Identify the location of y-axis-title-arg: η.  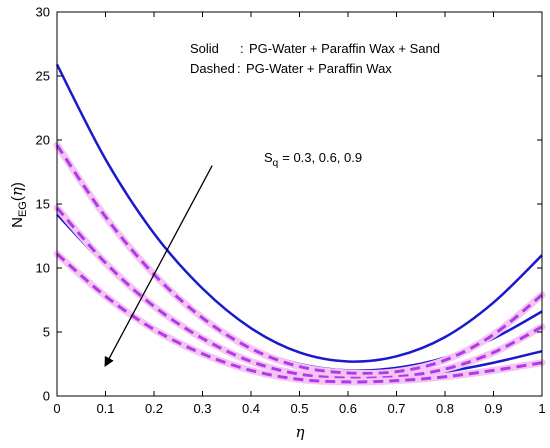
(17, 191).